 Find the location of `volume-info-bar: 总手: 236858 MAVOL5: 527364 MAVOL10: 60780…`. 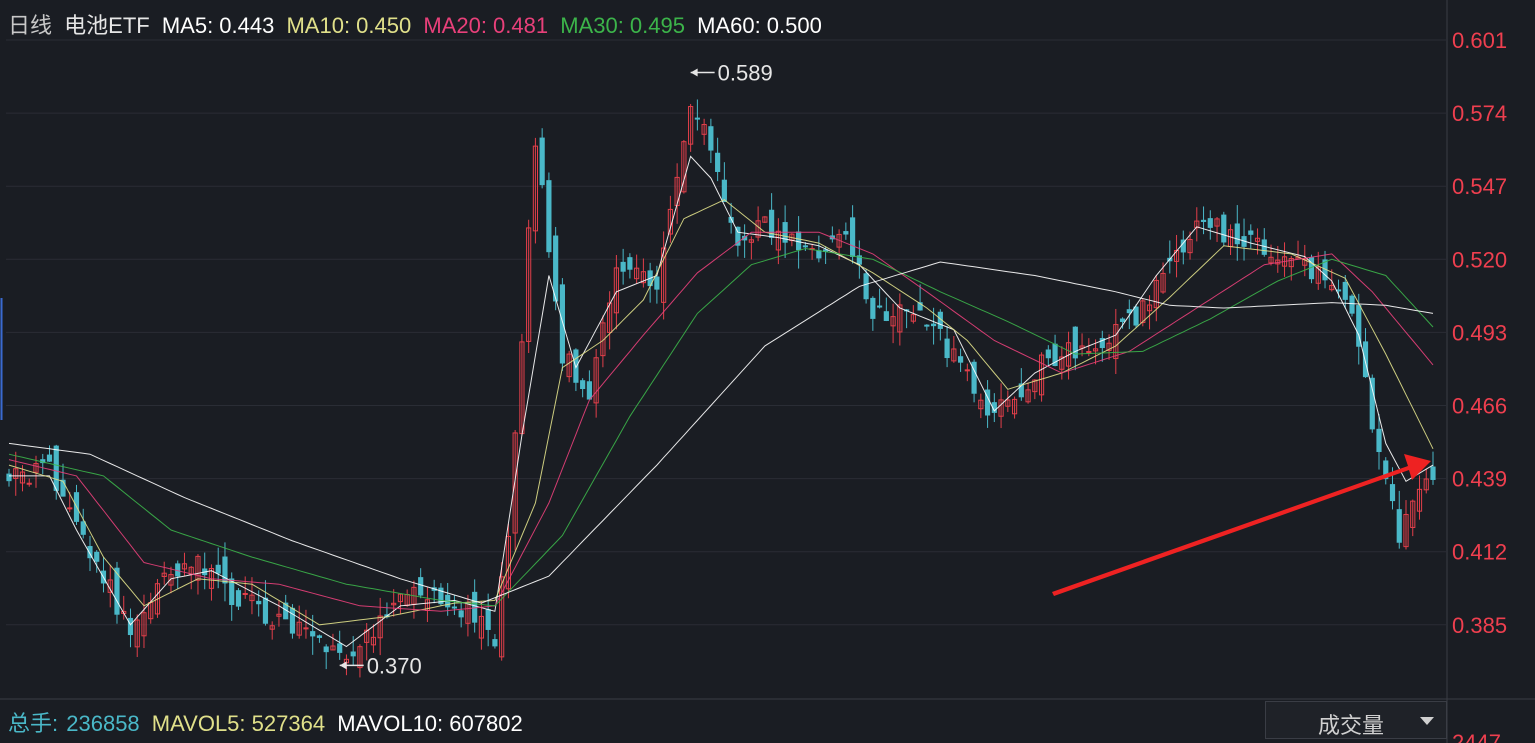

volume-info-bar: 总手: 236858 MAVOL5: 527364 MAVOL10: 60780… is located at coordinates (268, 722).